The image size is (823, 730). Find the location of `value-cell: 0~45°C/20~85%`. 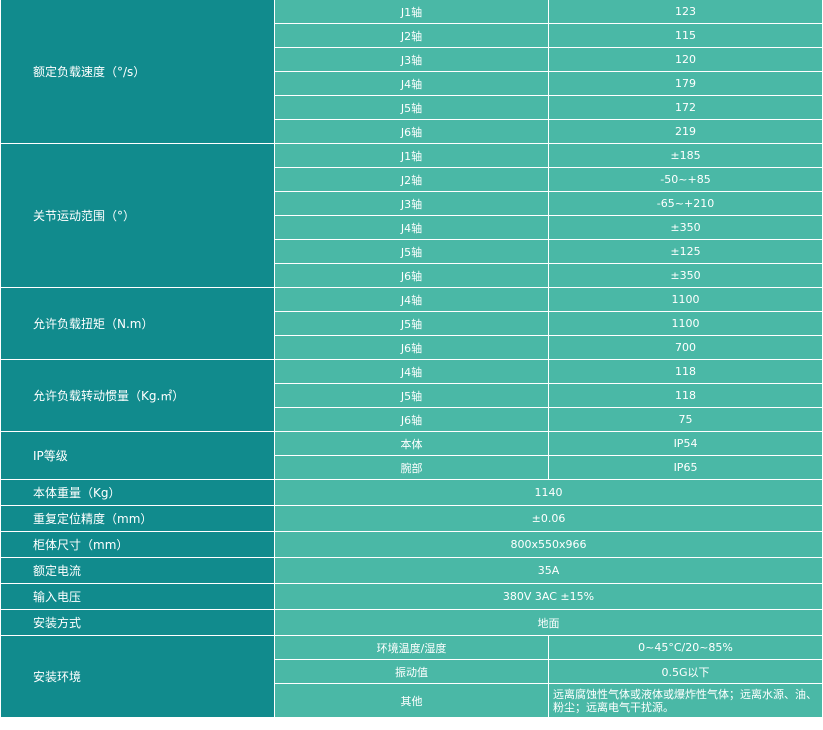

value-cell: 0~45°C/20~85% is located at coordinates (685, 647).